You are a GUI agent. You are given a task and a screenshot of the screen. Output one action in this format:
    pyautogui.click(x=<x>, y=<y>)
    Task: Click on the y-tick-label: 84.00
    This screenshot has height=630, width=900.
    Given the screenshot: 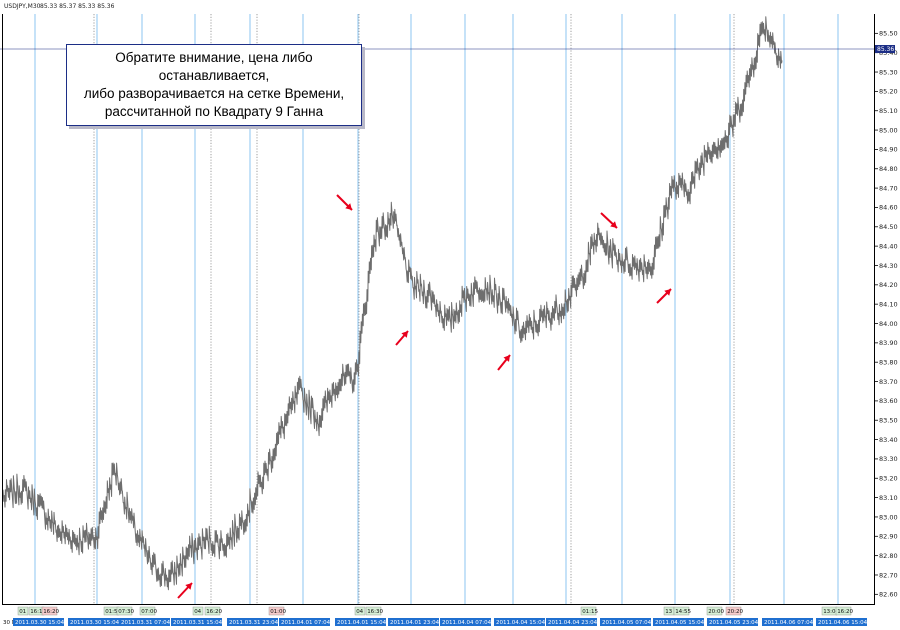 What is the action you would take?
    pyautogui.click(x=888, y=324)
    